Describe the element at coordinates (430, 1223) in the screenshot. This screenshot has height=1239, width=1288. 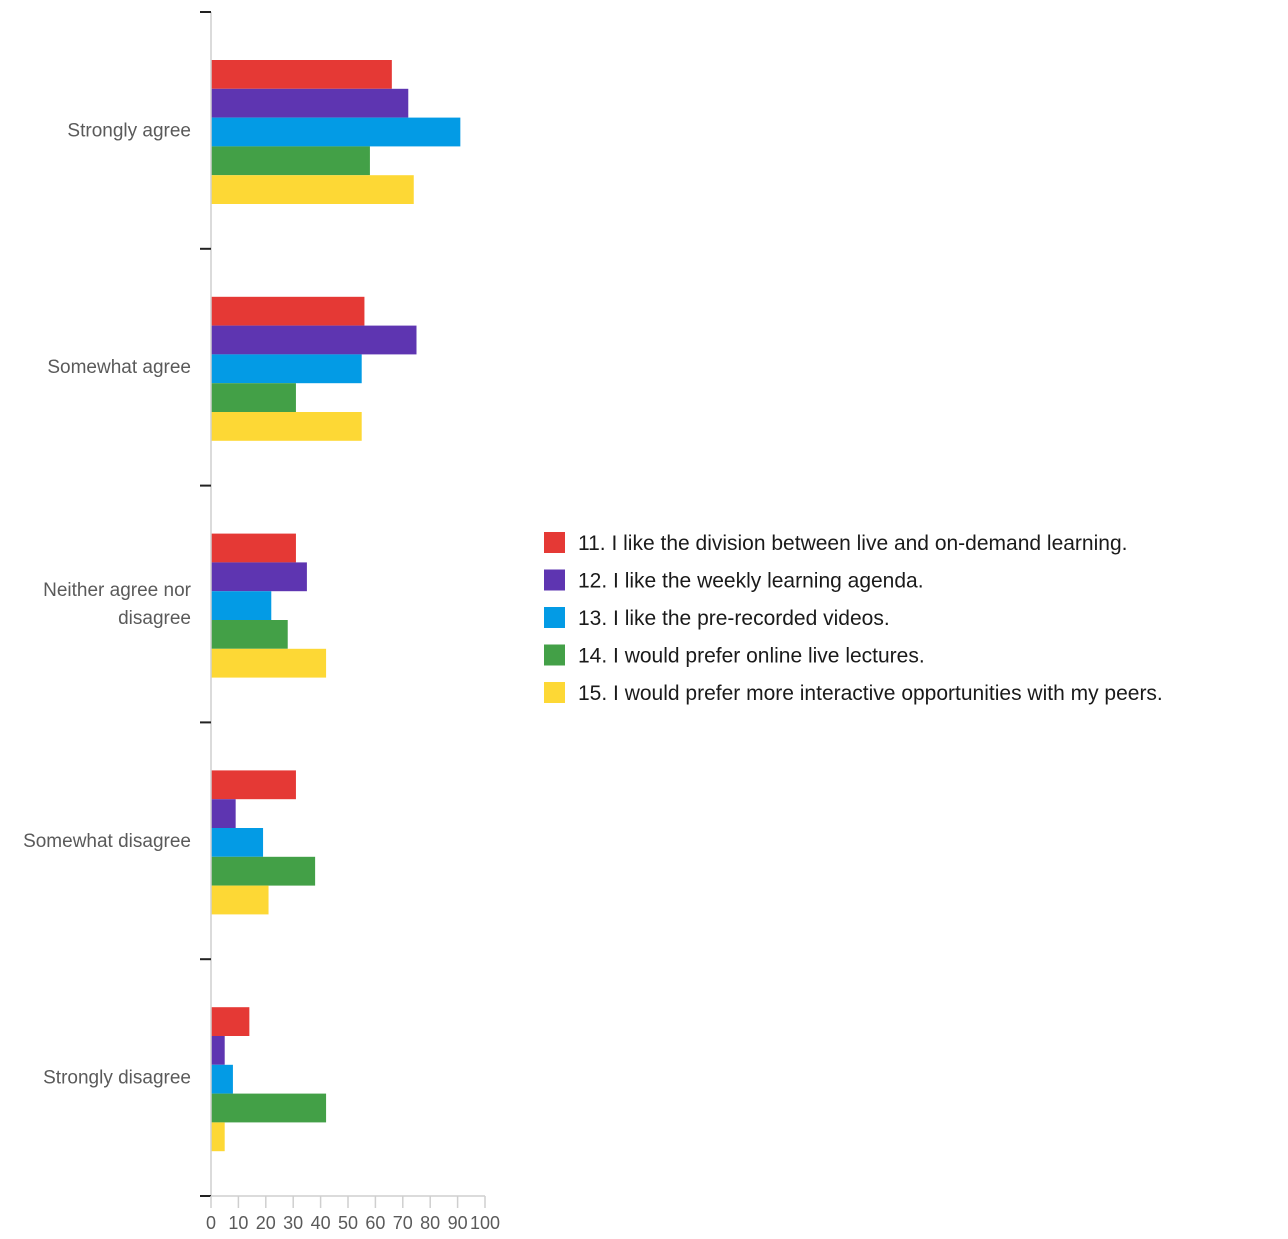
I see `x-tick-label: 80` at that location.